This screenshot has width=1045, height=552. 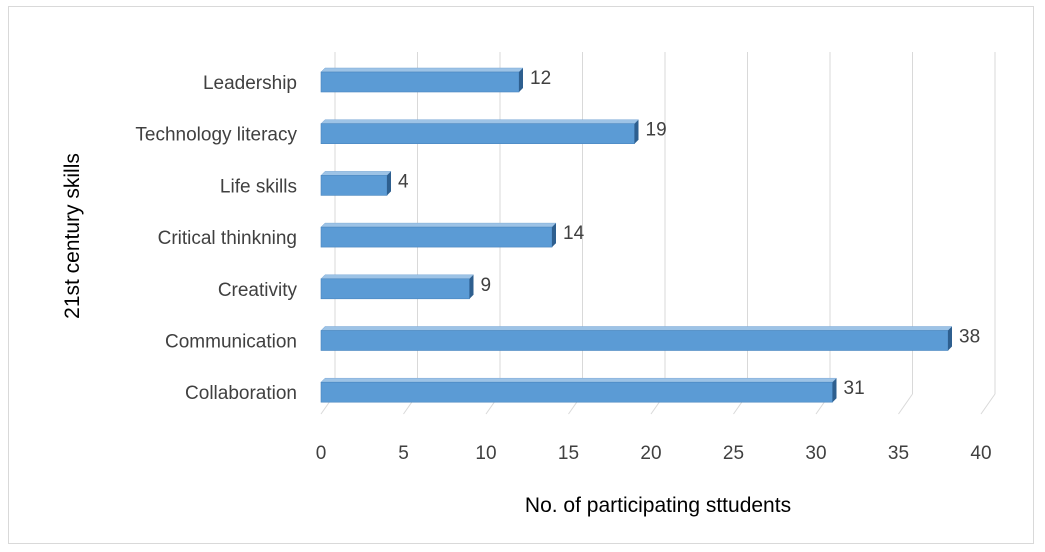 What do you see at coordinates (574, 233) in the screenshot?
I see `data-label: 14` at bounding box center [574, 233].